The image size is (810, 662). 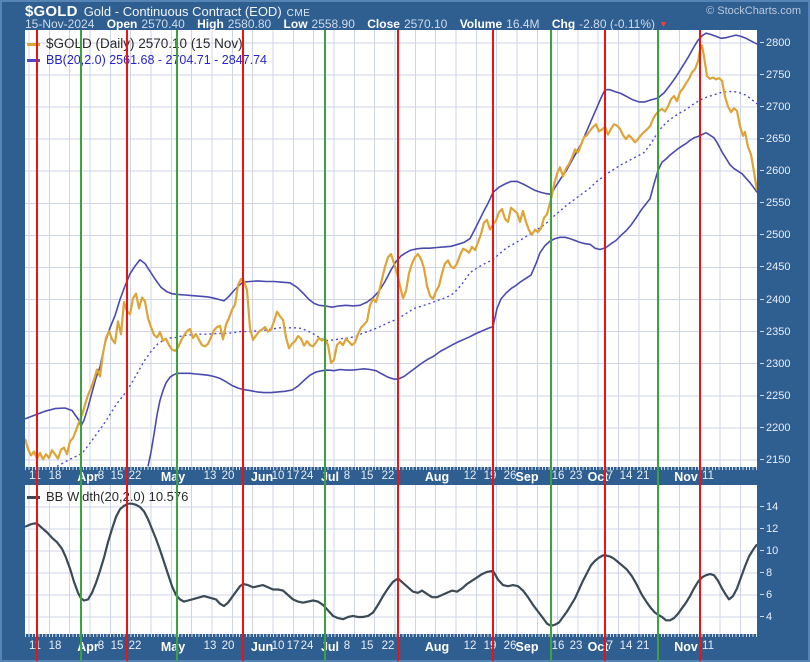 I want to click on y-tick-label: 10, so click(x=783, y=551).